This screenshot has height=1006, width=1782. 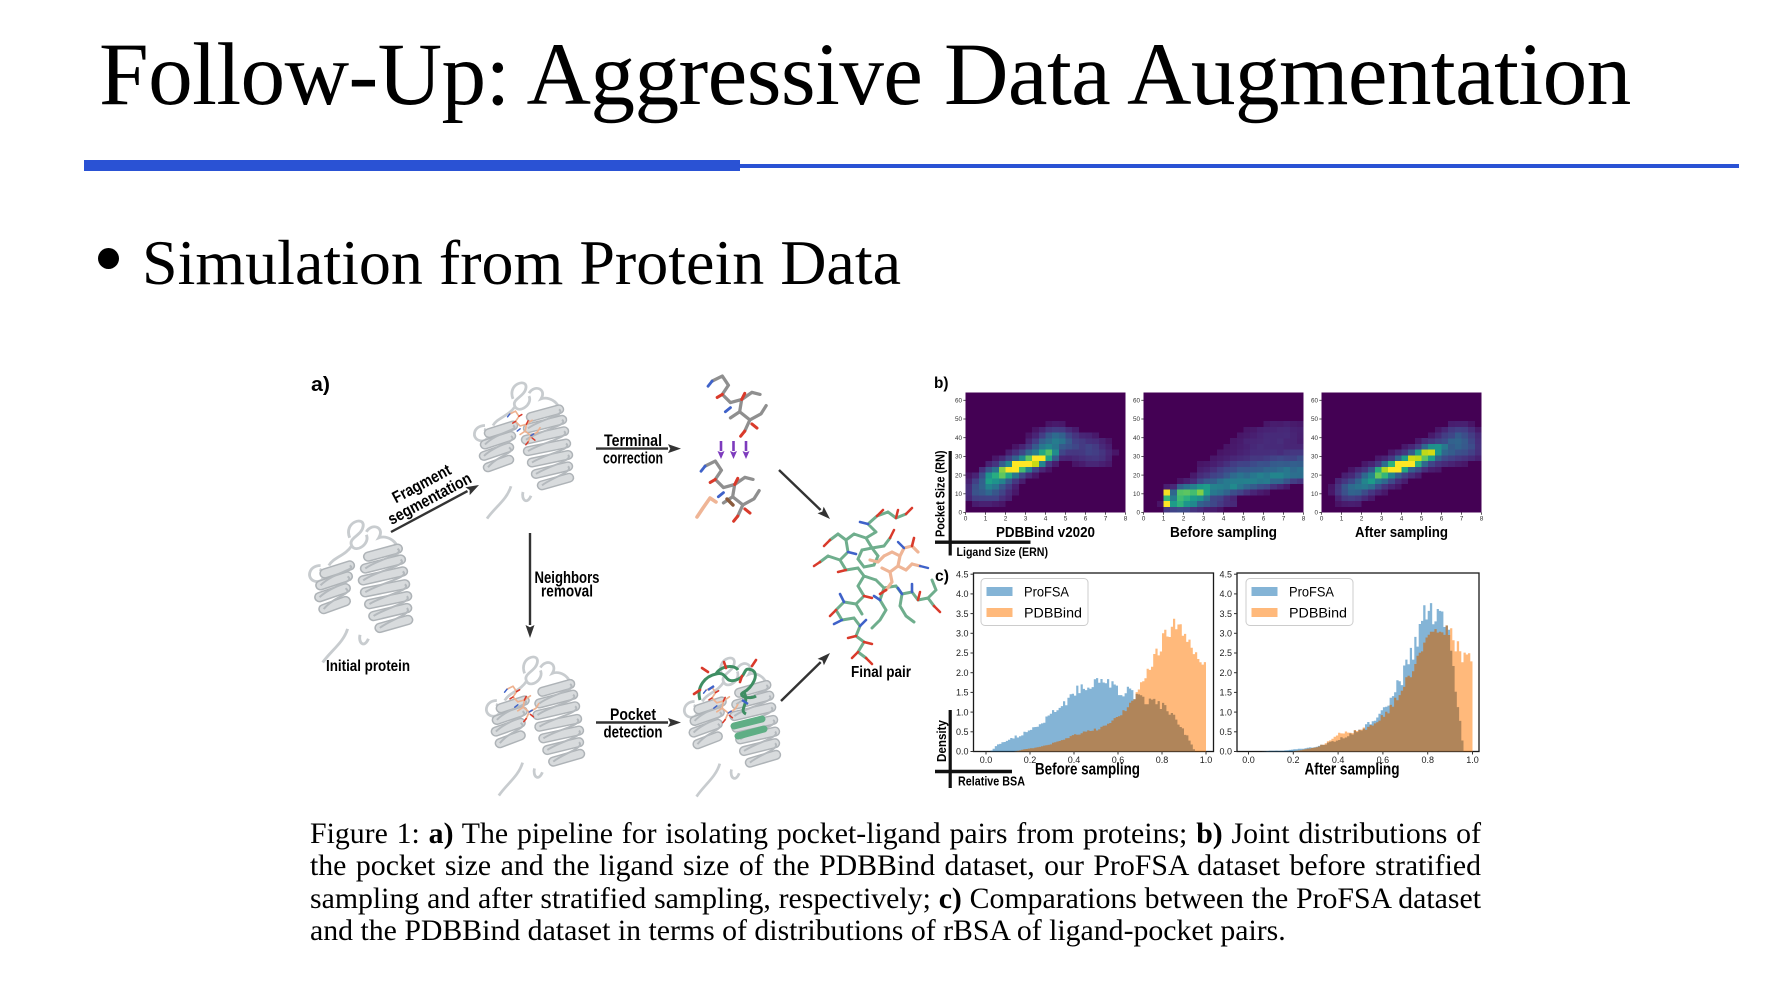 What do you see at coordinates (940, 494) in the screenshot?
I see `svg-text: Pocket Size (RN)` at bounding box center [940, 494].